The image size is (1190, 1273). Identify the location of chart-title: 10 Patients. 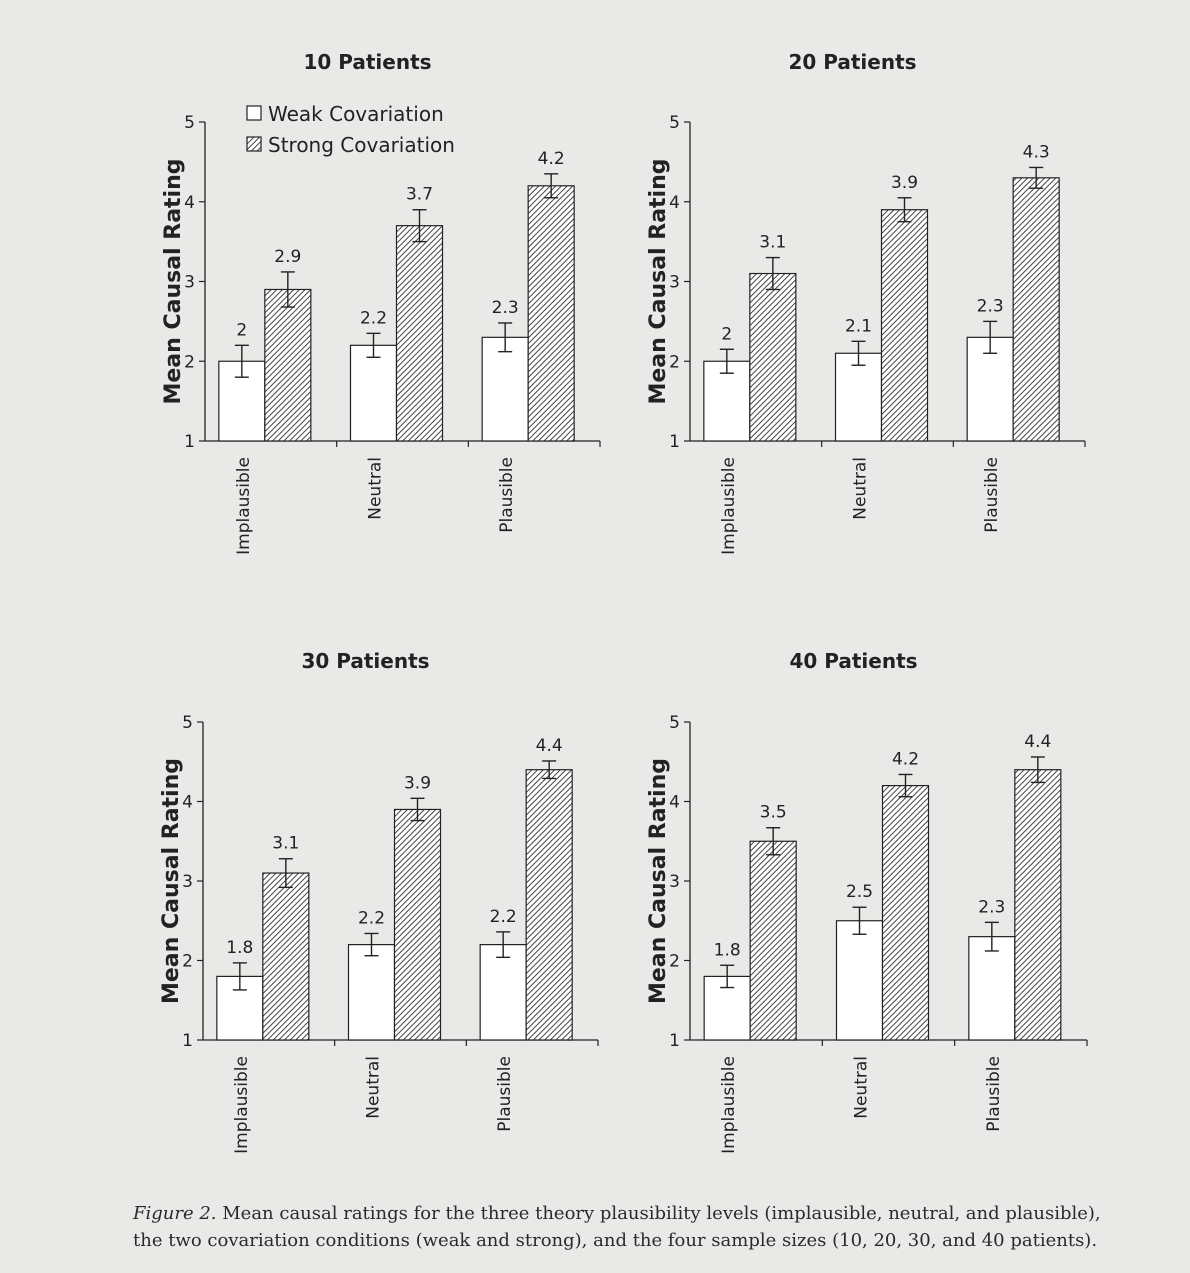
(367, 62).